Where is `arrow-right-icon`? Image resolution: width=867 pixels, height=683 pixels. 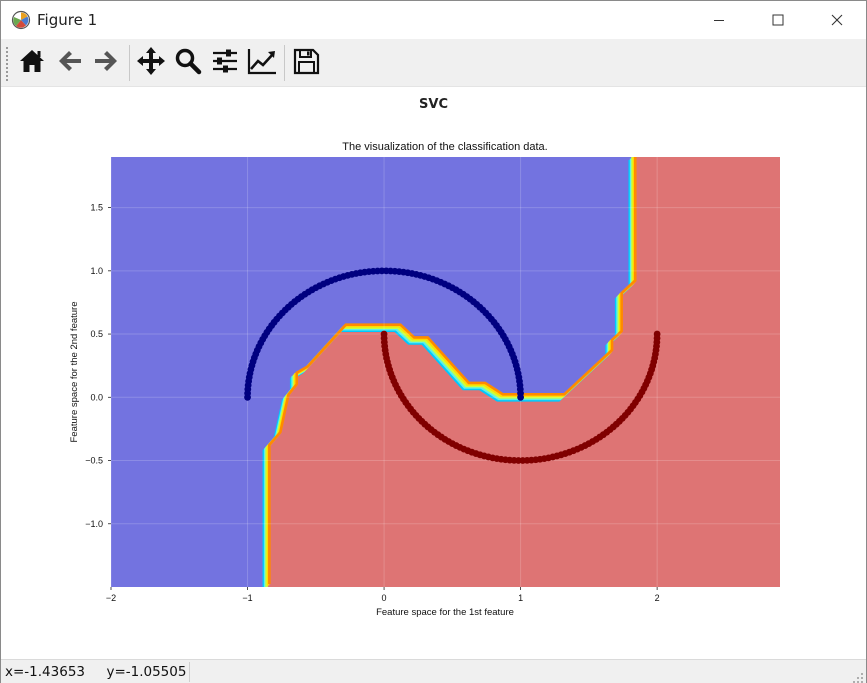 arrow-right-icon is located at coordinates (106, 63).